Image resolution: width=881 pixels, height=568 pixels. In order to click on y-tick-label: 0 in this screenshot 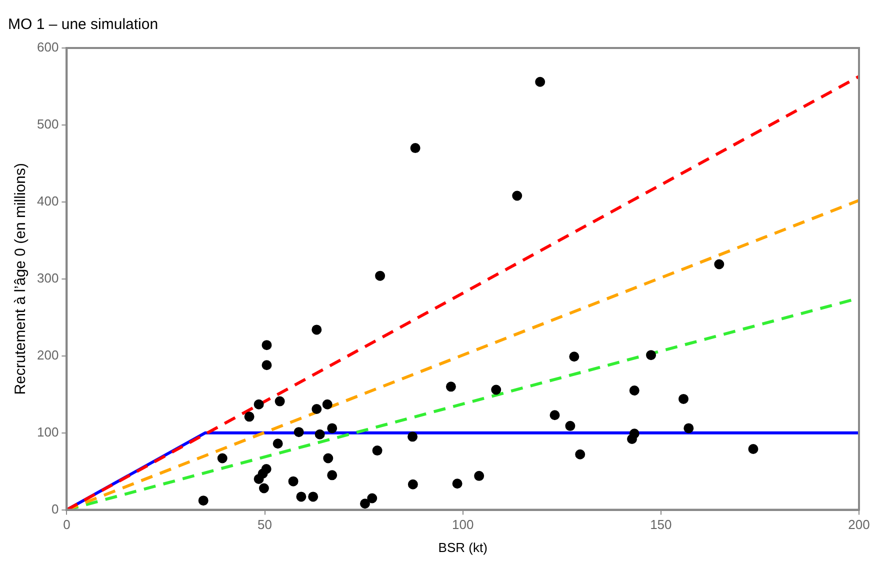, I will do `click(55, 508)`.